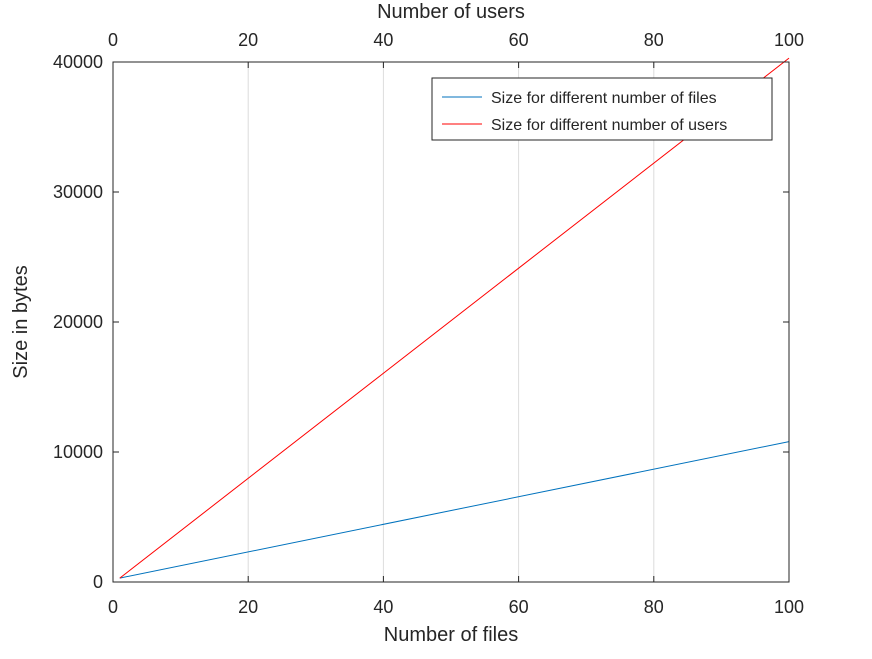  Describe the element at coordinates (78, 192) in the screenshot. I see `y-tick-label: 30000` at that location.